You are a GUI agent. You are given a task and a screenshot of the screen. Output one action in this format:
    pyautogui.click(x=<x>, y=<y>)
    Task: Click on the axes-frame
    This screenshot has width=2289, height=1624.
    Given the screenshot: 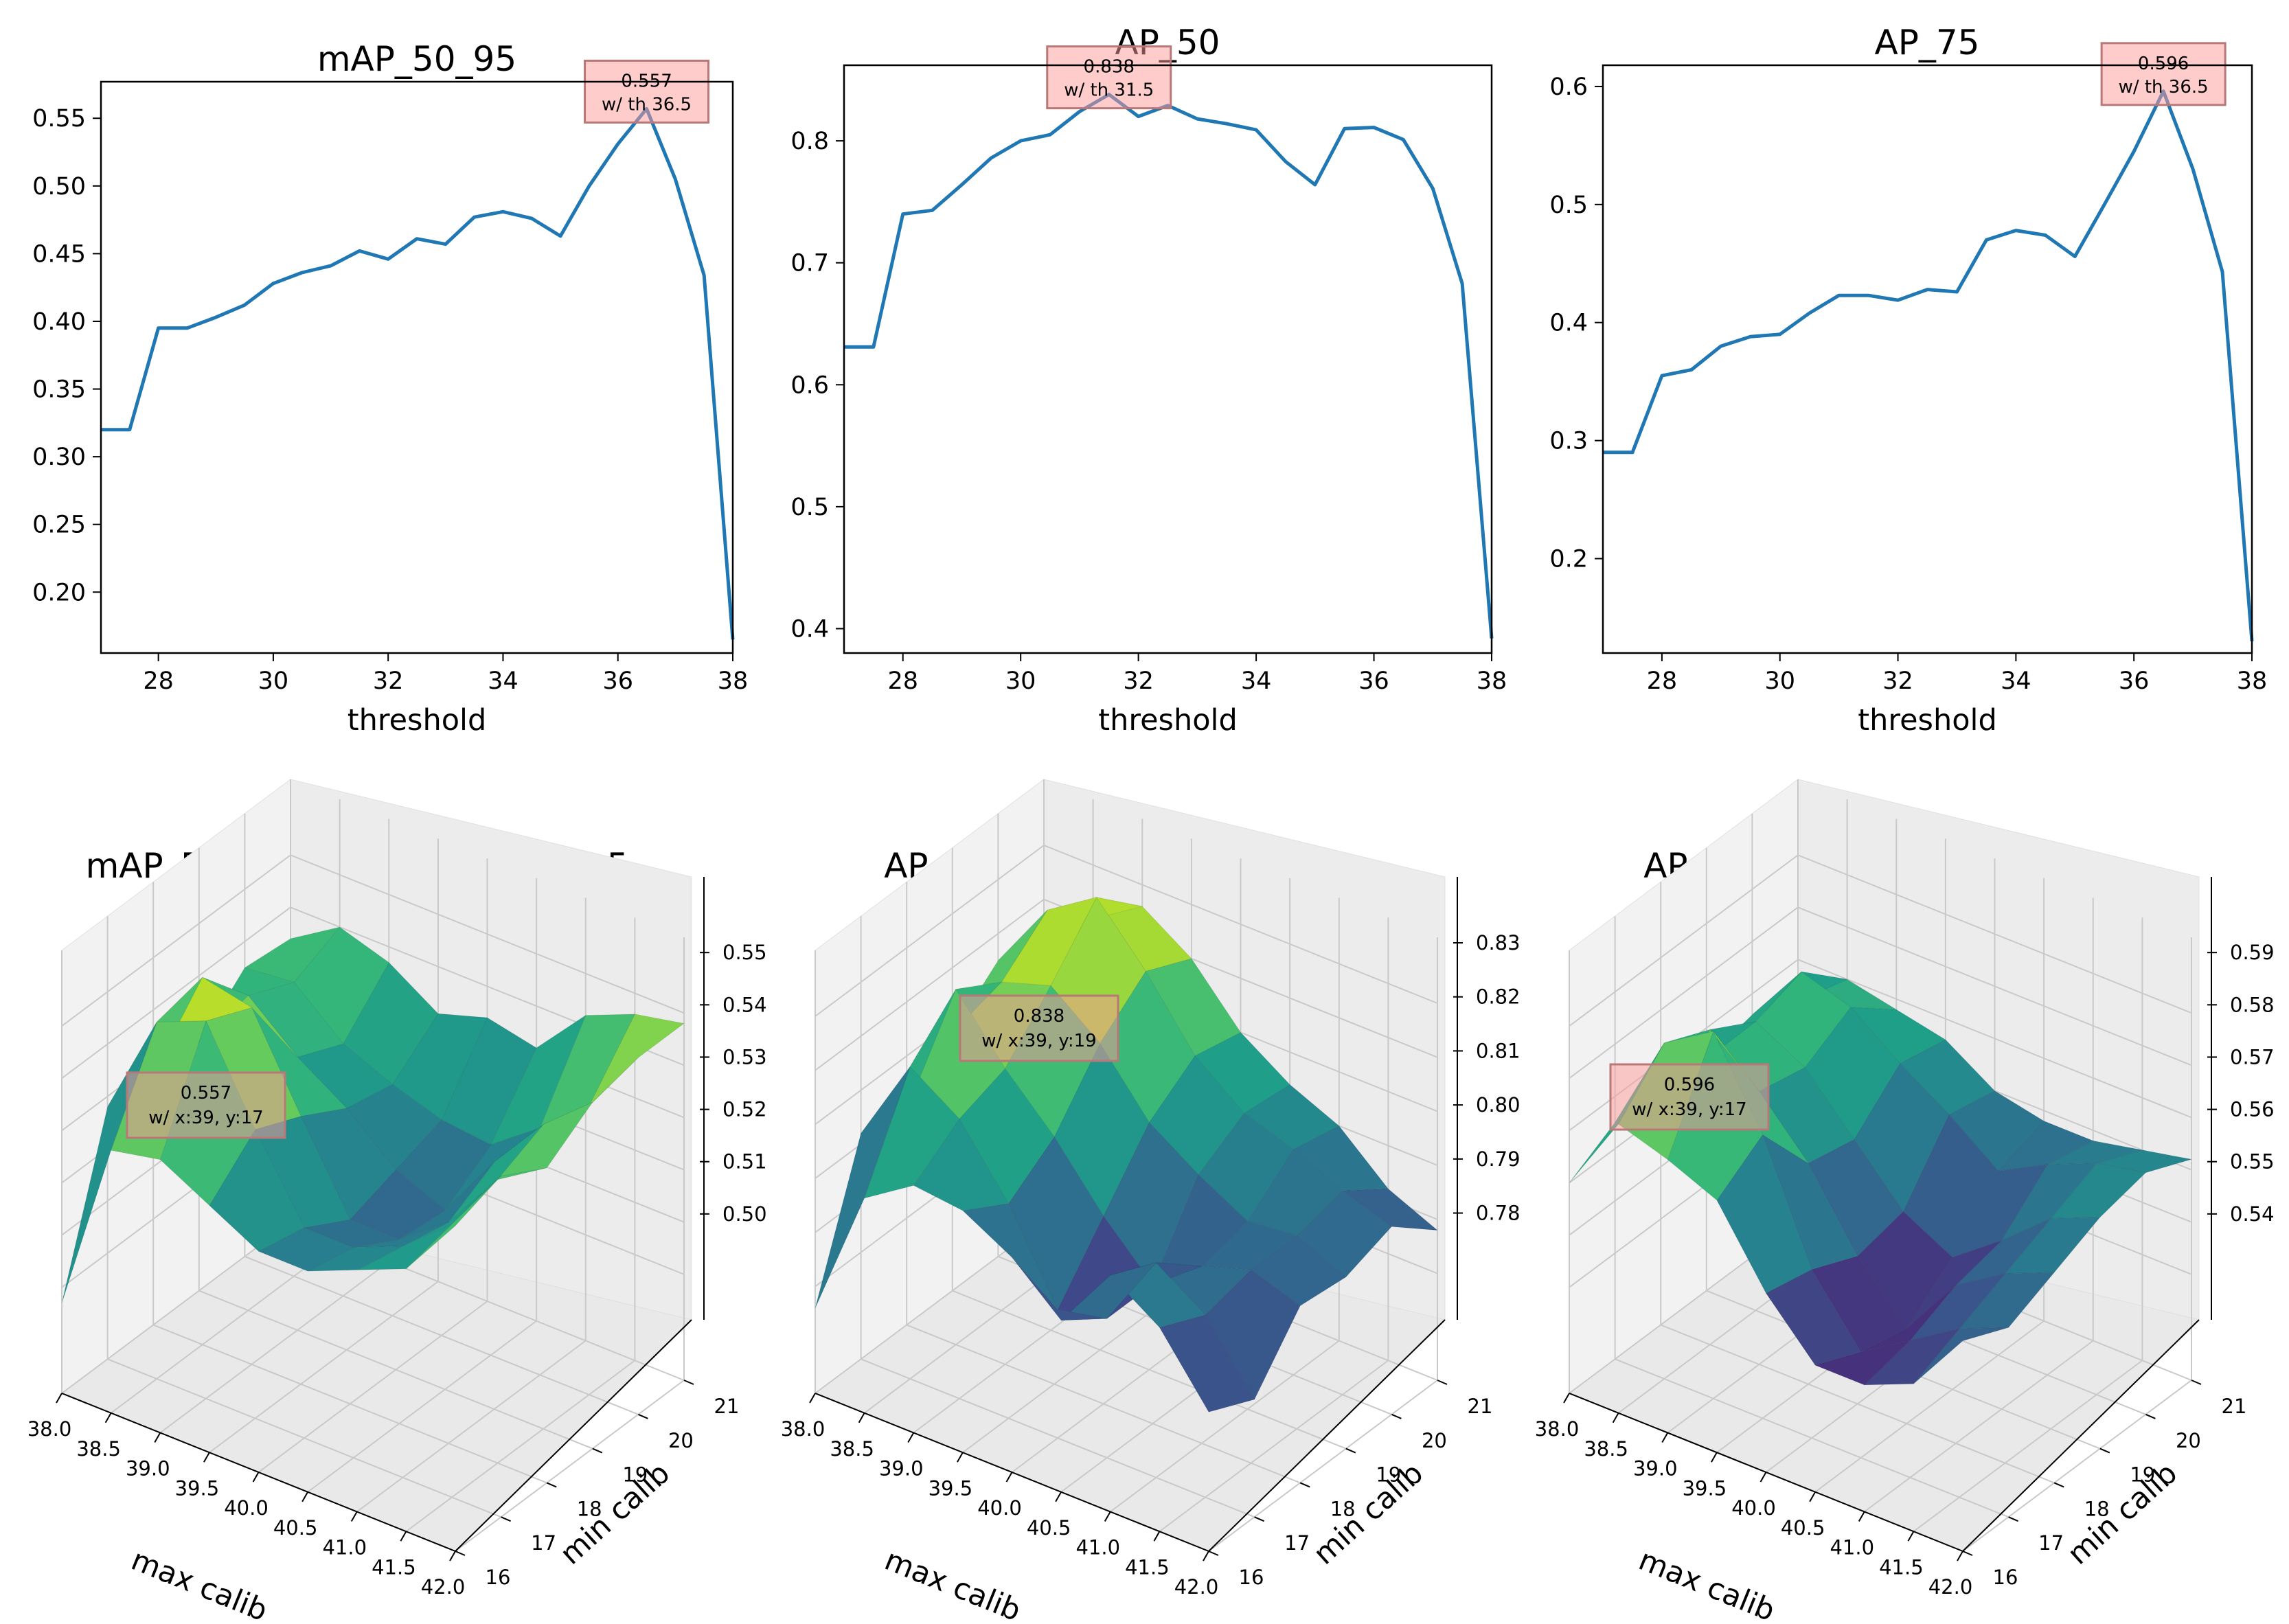 What is the action you would take?
    pyautogui.click(x=1927, y=359)
    